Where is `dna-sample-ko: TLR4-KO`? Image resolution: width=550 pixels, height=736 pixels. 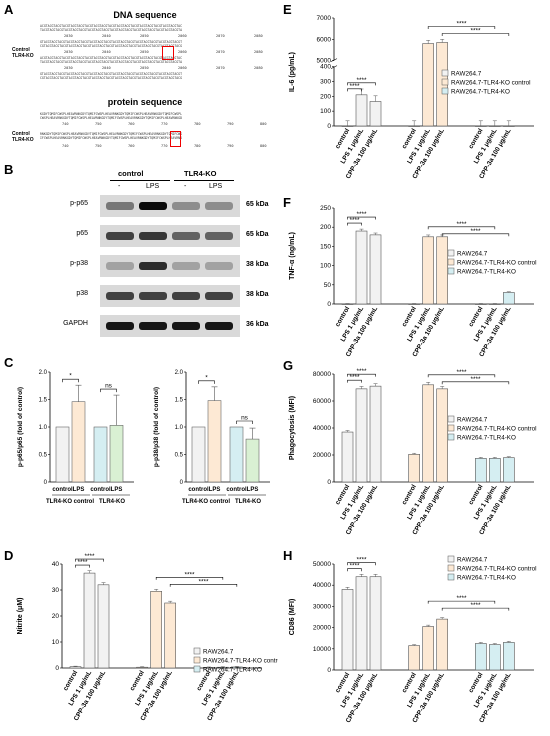
dna-sample-ko: TLR4-KO is located at coordinates (23, 56).